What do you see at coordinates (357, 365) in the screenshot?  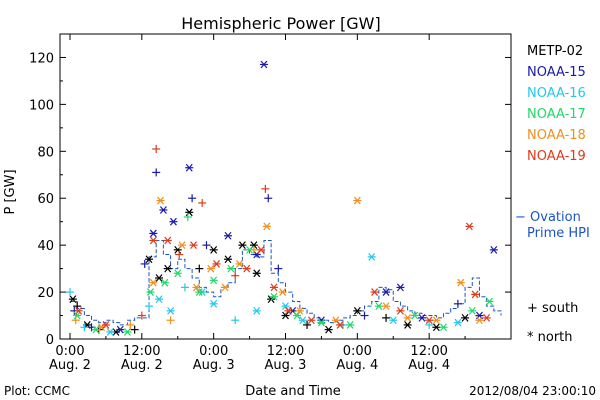 I see `x-tick-date: Aug. 4` at bounding box center [357, 365].